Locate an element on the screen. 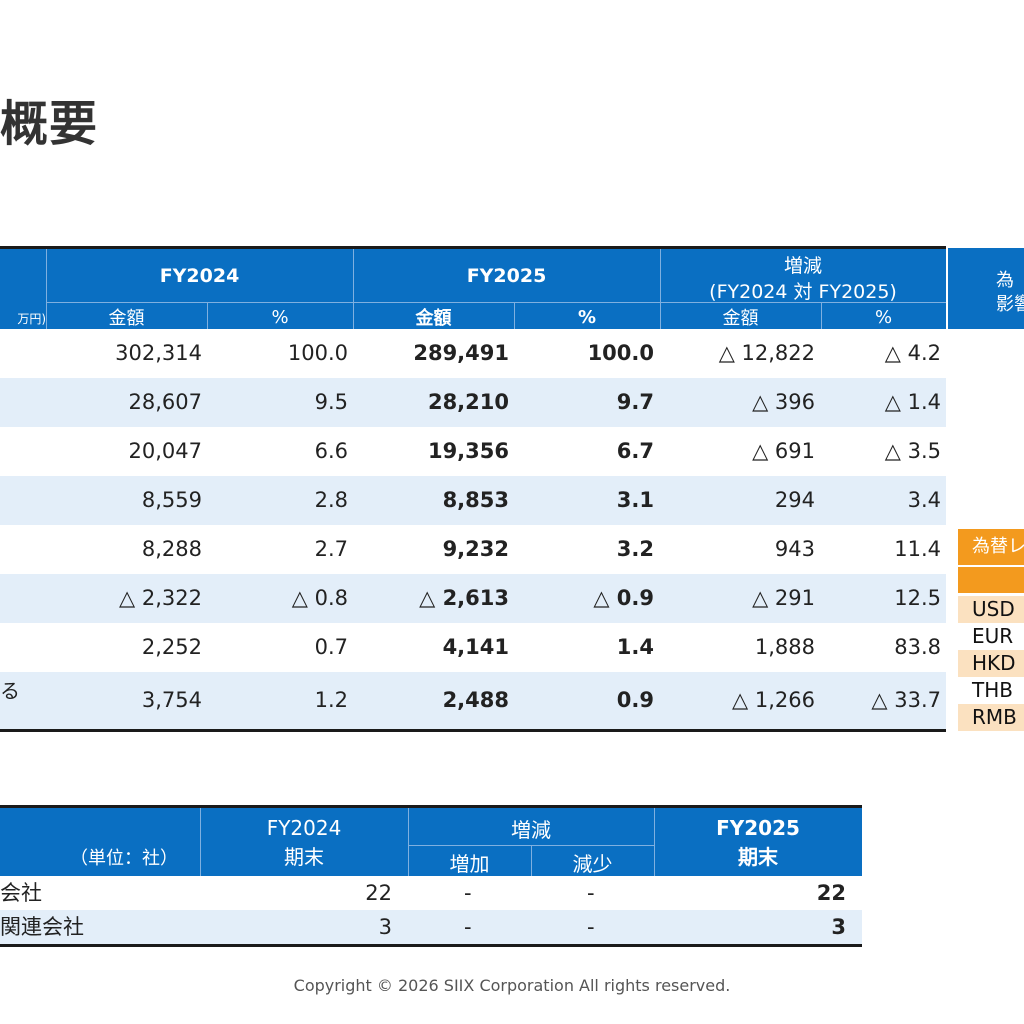  change-amount-header: 金額 is located at coordinates (740, 318).